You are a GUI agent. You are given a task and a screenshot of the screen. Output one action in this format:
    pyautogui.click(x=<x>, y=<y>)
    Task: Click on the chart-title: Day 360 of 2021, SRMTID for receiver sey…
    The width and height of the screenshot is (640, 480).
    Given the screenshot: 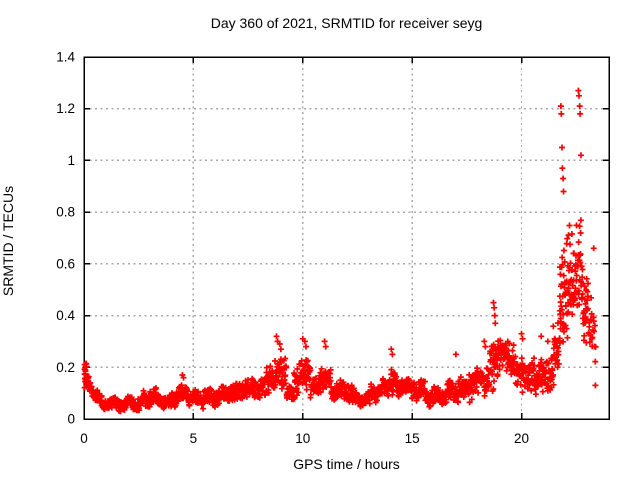 What is the action you would take?
    pyautogui.click(x=346, y=23)
    